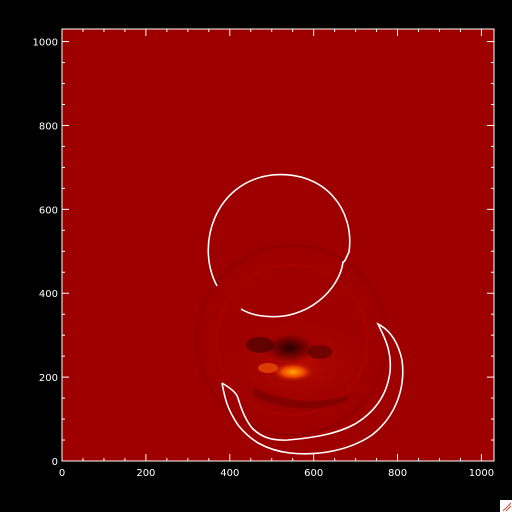 Image resolution: width=512 pixels, height=512 pixels. Describe the element at coordinates (62, 473) in the screenshot. I see `x-tick-label: 0` at that location.